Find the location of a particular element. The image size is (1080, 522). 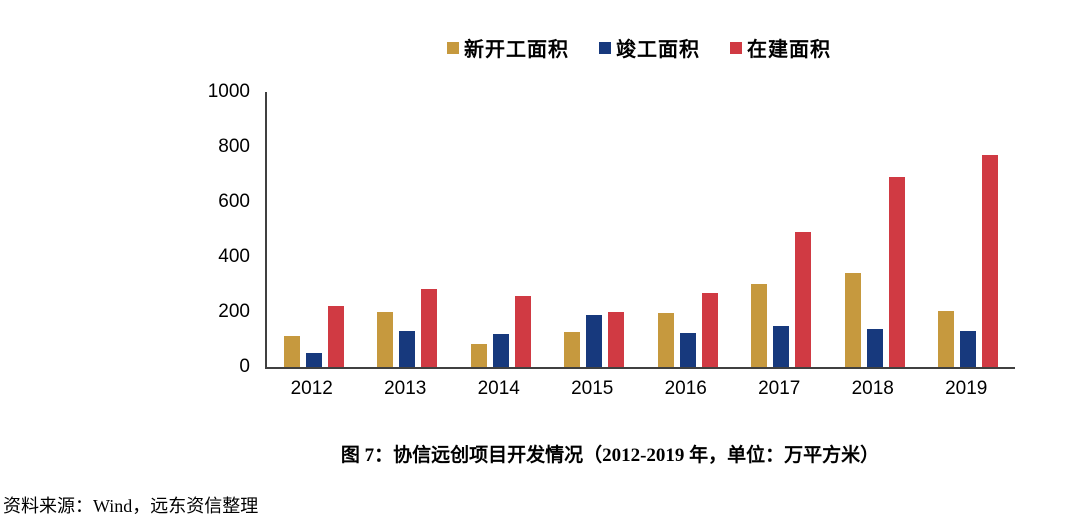

y-tick-label: 0 is located at coordinates (244, 366).